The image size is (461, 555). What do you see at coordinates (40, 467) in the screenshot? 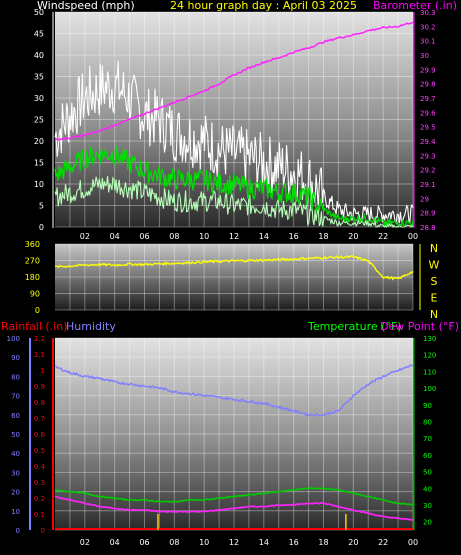
I see `rainfall-tick-label: 0.4` at bounding box center [40, 467].